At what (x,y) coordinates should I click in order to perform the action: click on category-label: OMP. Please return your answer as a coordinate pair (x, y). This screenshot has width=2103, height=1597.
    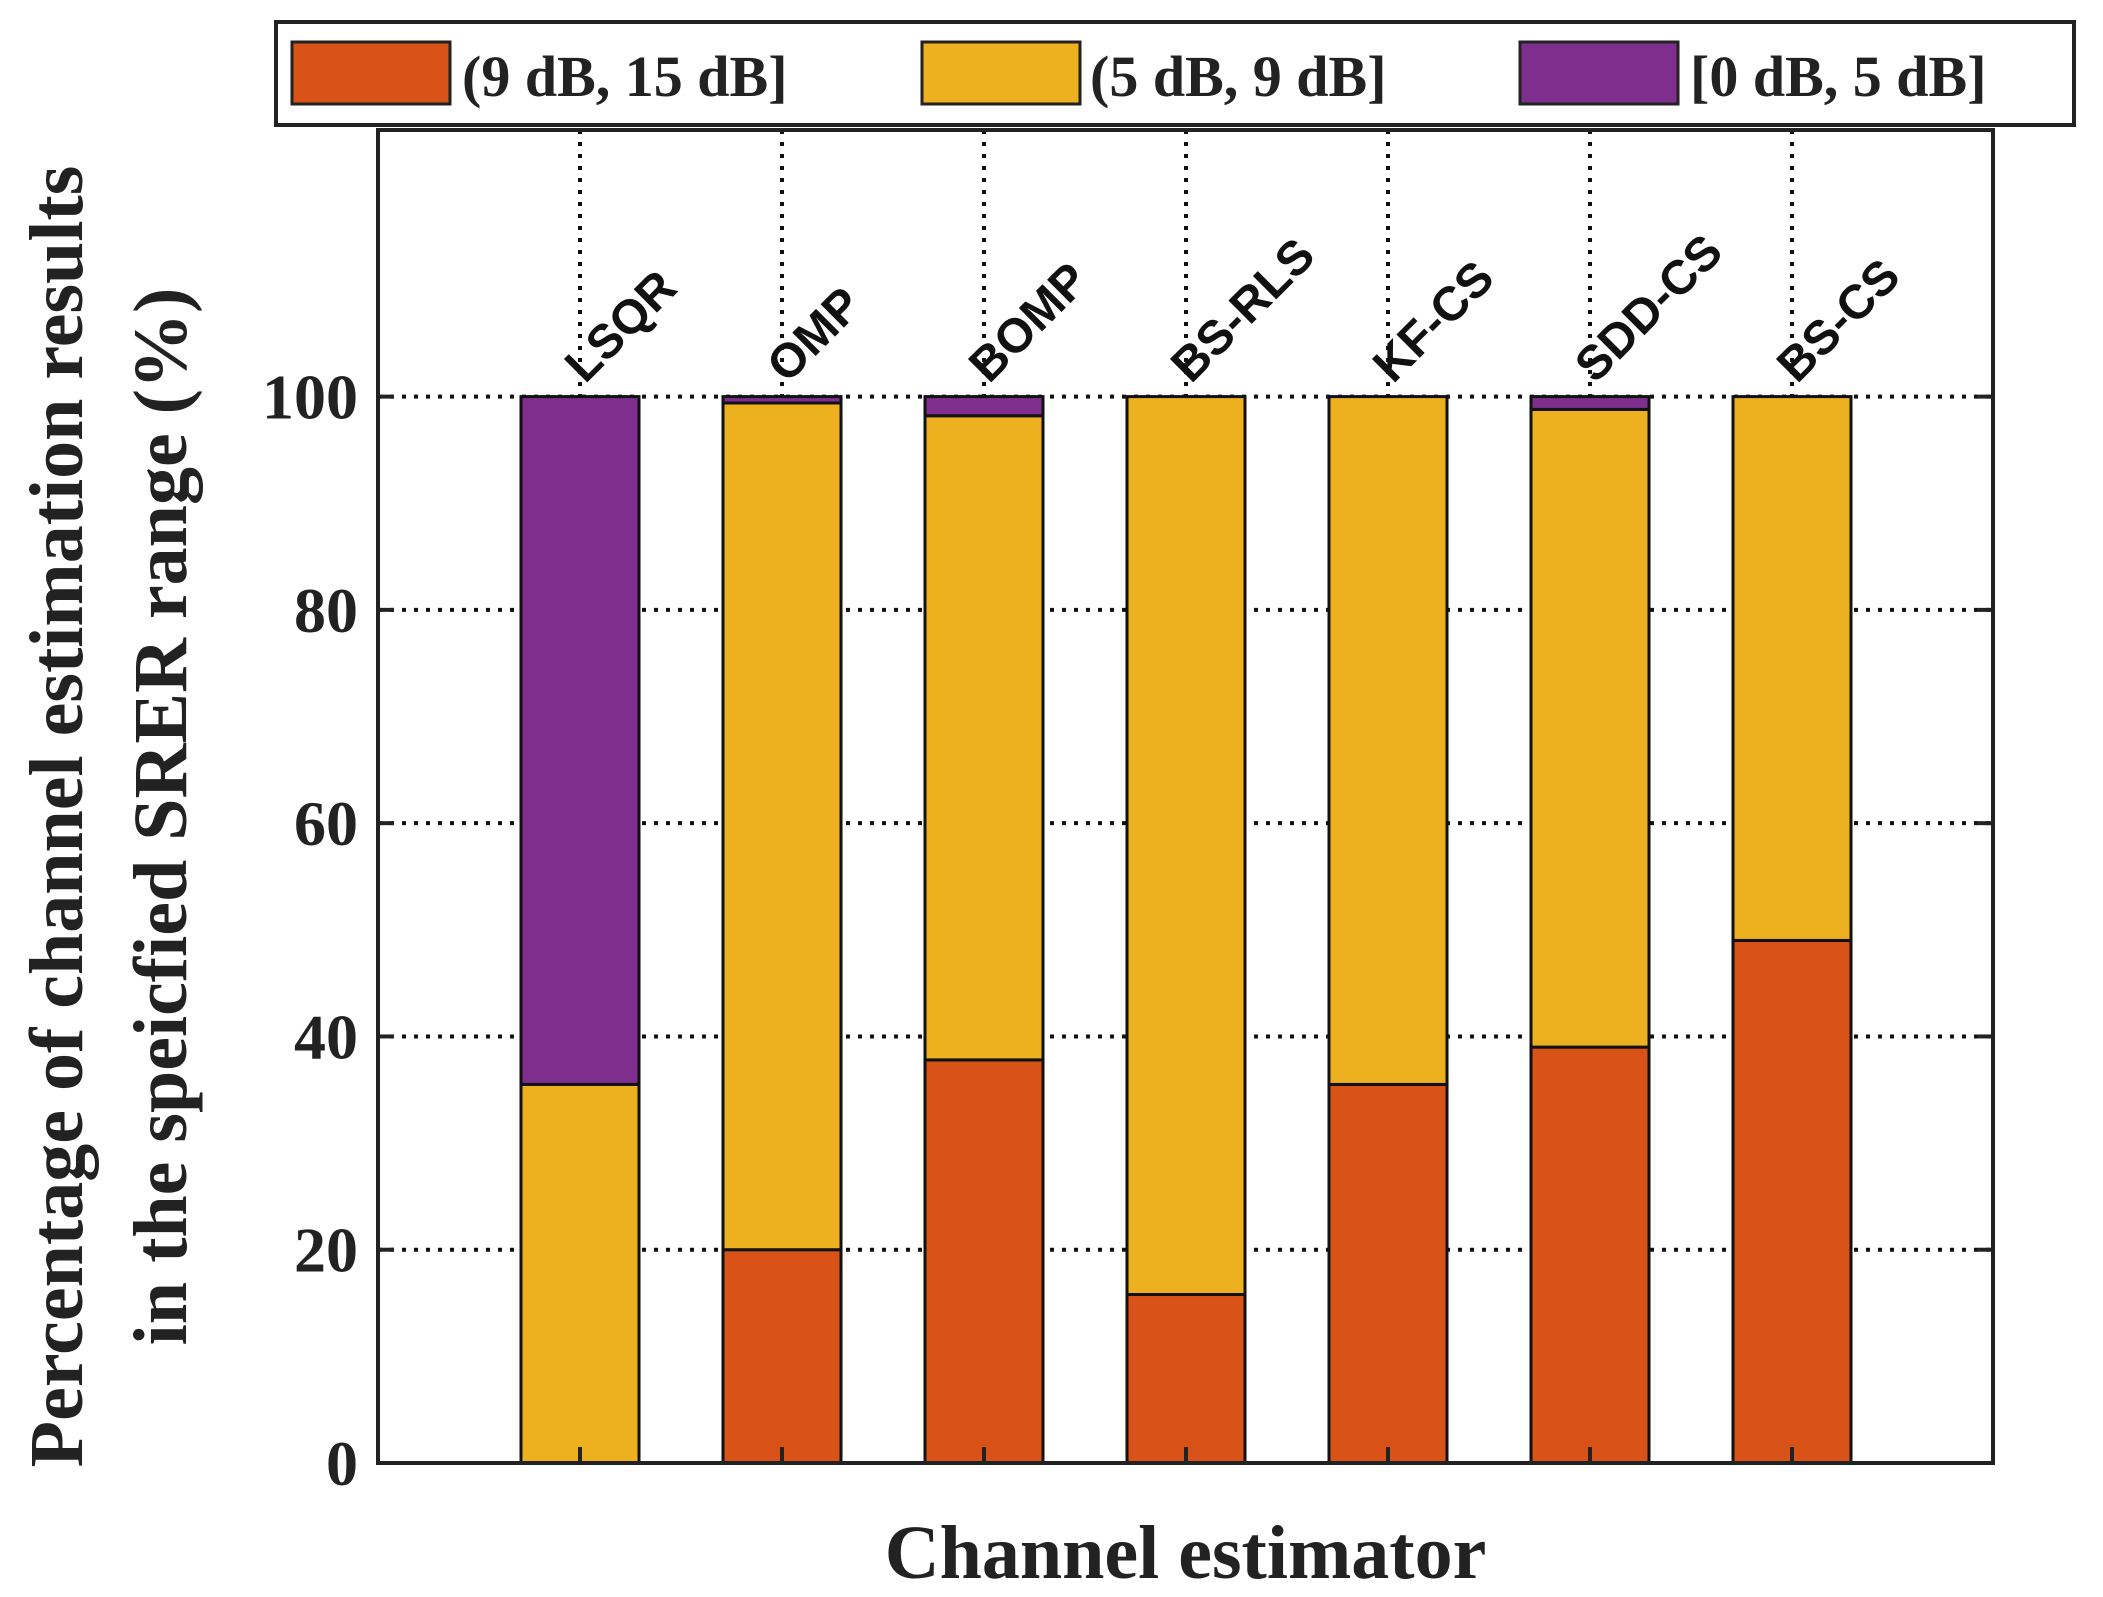
    Looking at the image, I should click on (814, 335).